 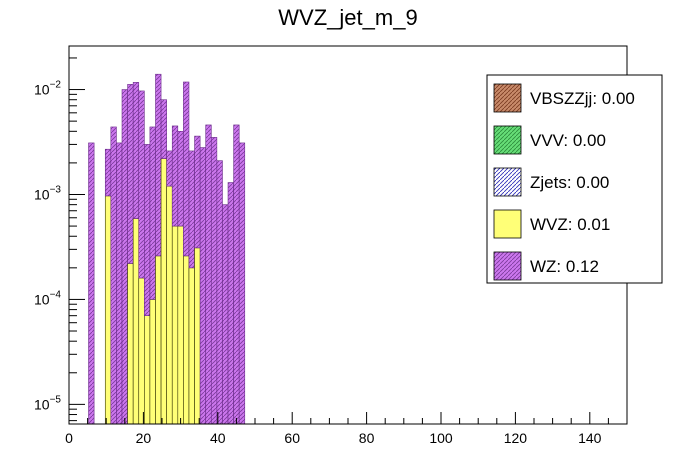 What do you see at coordinates (47, 89) in the screenshot?
I see `y-tick-label-3: 10⁻²` at bounding box center [47, 89].